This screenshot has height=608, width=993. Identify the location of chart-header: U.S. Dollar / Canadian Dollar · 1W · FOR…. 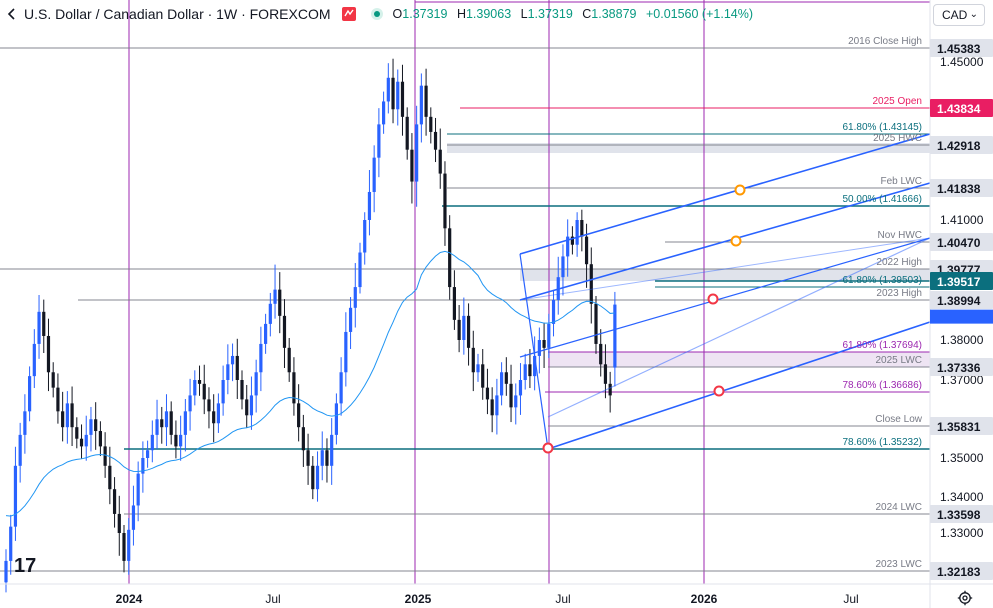
(379, 14).